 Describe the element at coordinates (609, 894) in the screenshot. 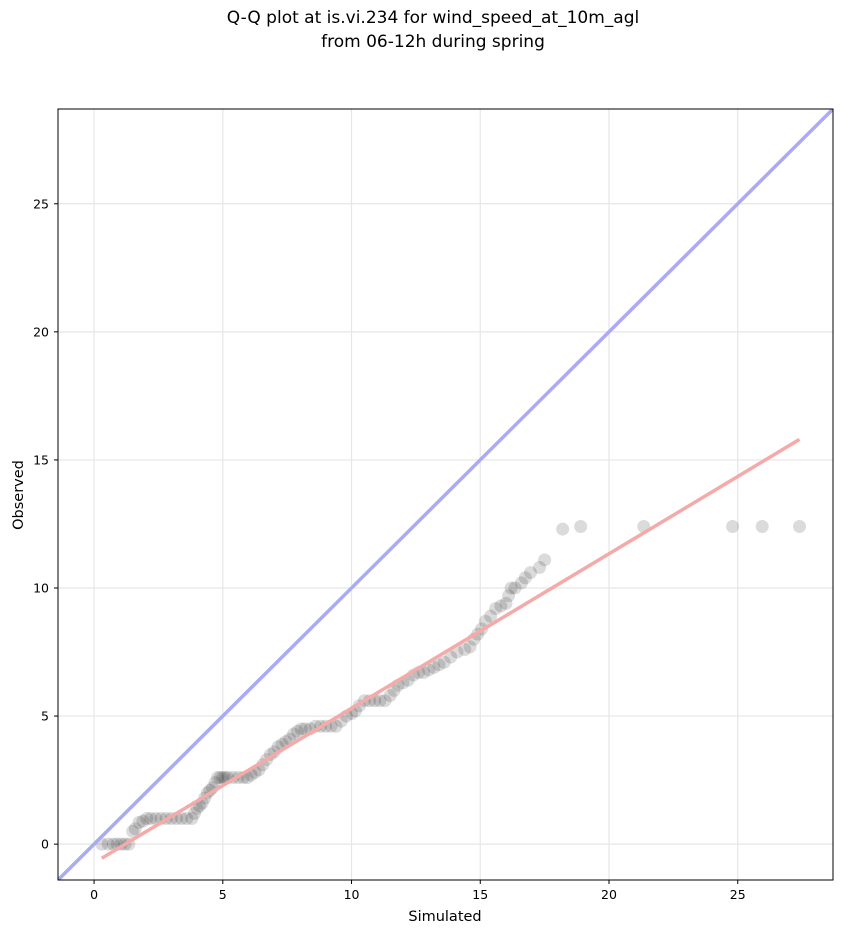

I see `x-tick-label: 20` at that location.